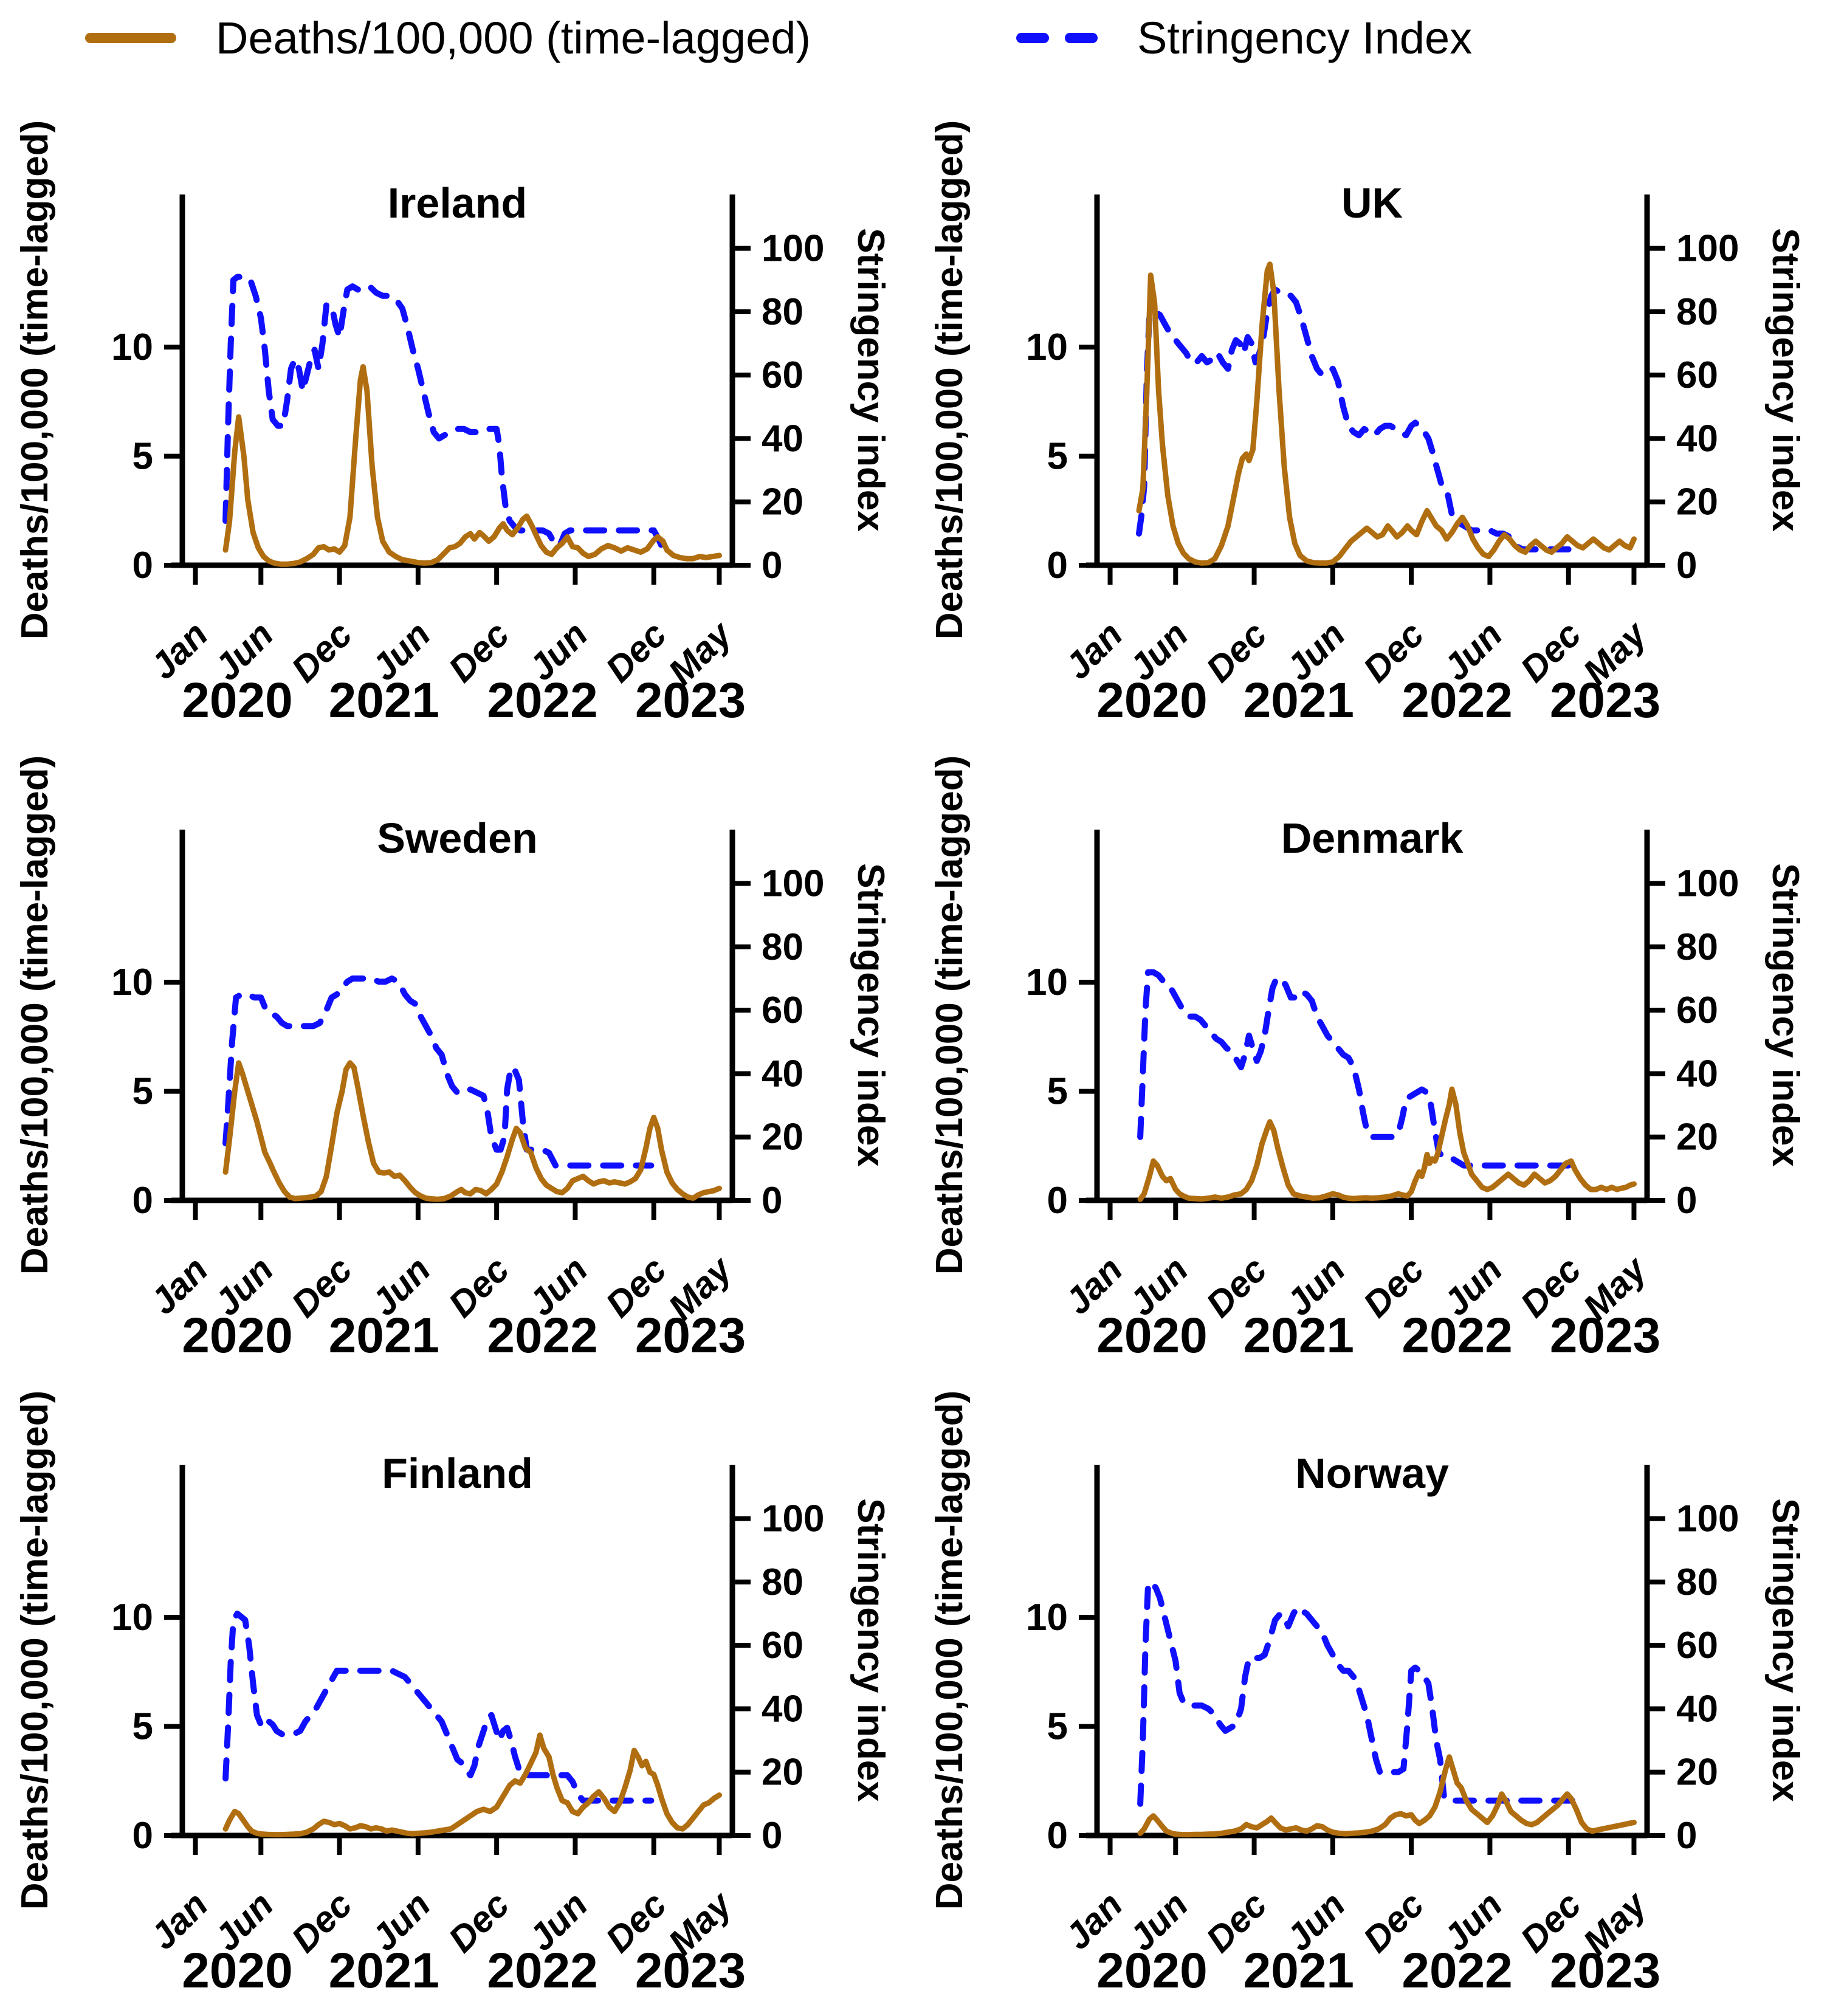 The height and width of the screenshot is (2016, 1830). What do you see at coordinates (690, 700) in the screenshot?
I see `year-label-ireland-2023: 2023` at bounding box center [690, 700].